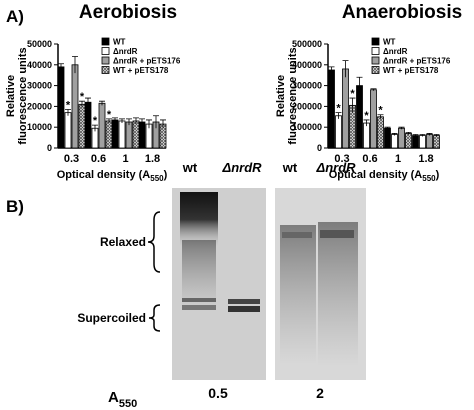 The width and height of the screenshot is (474, 410). I want to click on y-tick-label: 20000, so click(39, 106).